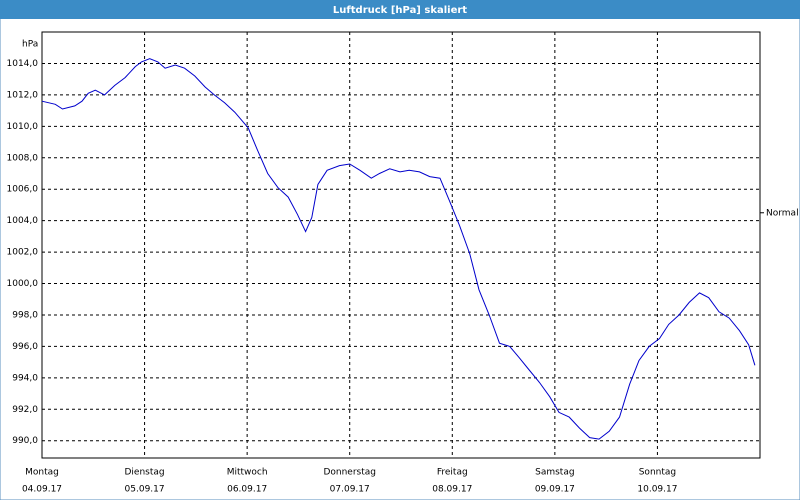 The height and width of the screenshot is (500, 800). Describe the element at coordinates (23, 253) in the screenshot. I see `y-tick-label: 1002,0` at that location.